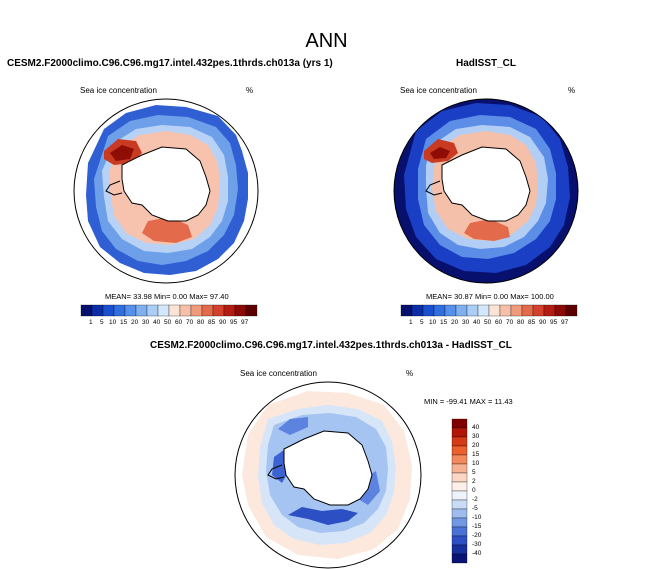 This screenshot has height=569, width=653. I want to click on cb3-s3, so click(459, 450).